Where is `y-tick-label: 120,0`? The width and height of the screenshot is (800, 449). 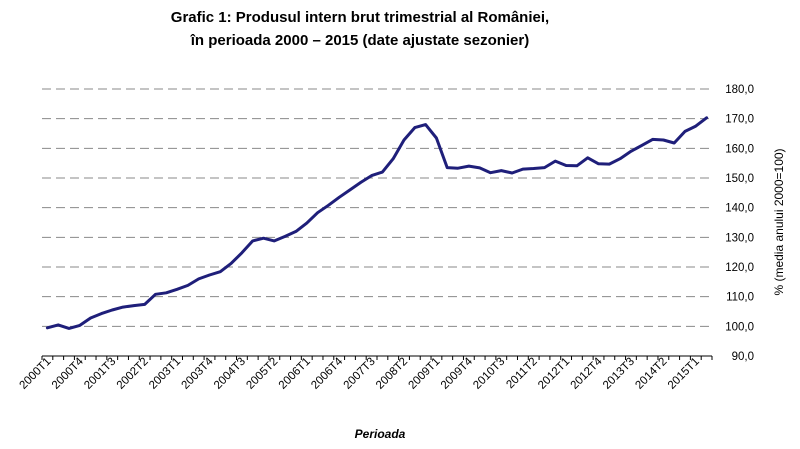
y-tick-label: 120,0 is located at coordinates (739, 268).